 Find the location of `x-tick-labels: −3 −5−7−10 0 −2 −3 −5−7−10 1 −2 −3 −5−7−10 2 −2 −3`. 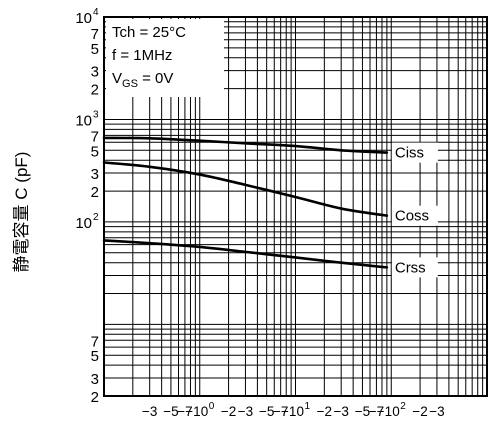

x-tick-labels: −3 −5−7−10 0 −2 −3 −5−7−10 1 −2 −3 −5−7−10 2 −2 −3 is located at coordinates (293, 410).